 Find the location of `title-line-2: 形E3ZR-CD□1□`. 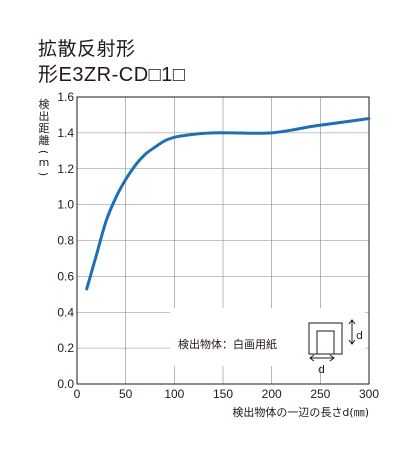

title-line-2: 形E3ZR-CD□1□ is located at coordinates (112, 75).